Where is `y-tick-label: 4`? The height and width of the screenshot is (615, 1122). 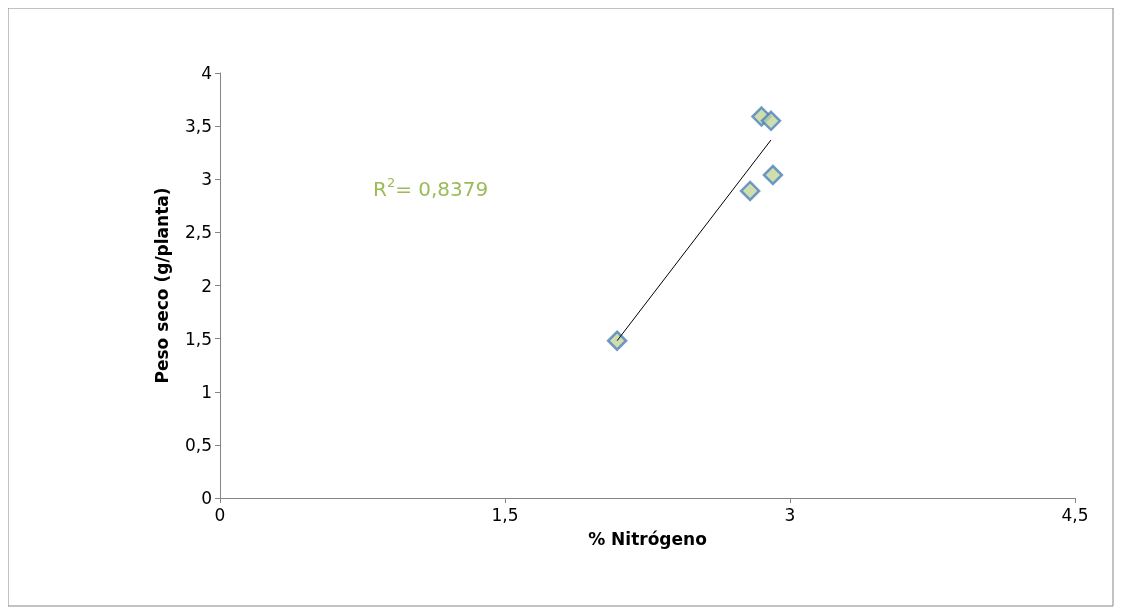
y-tick-label: 4 is located at coordinates (206, 73).